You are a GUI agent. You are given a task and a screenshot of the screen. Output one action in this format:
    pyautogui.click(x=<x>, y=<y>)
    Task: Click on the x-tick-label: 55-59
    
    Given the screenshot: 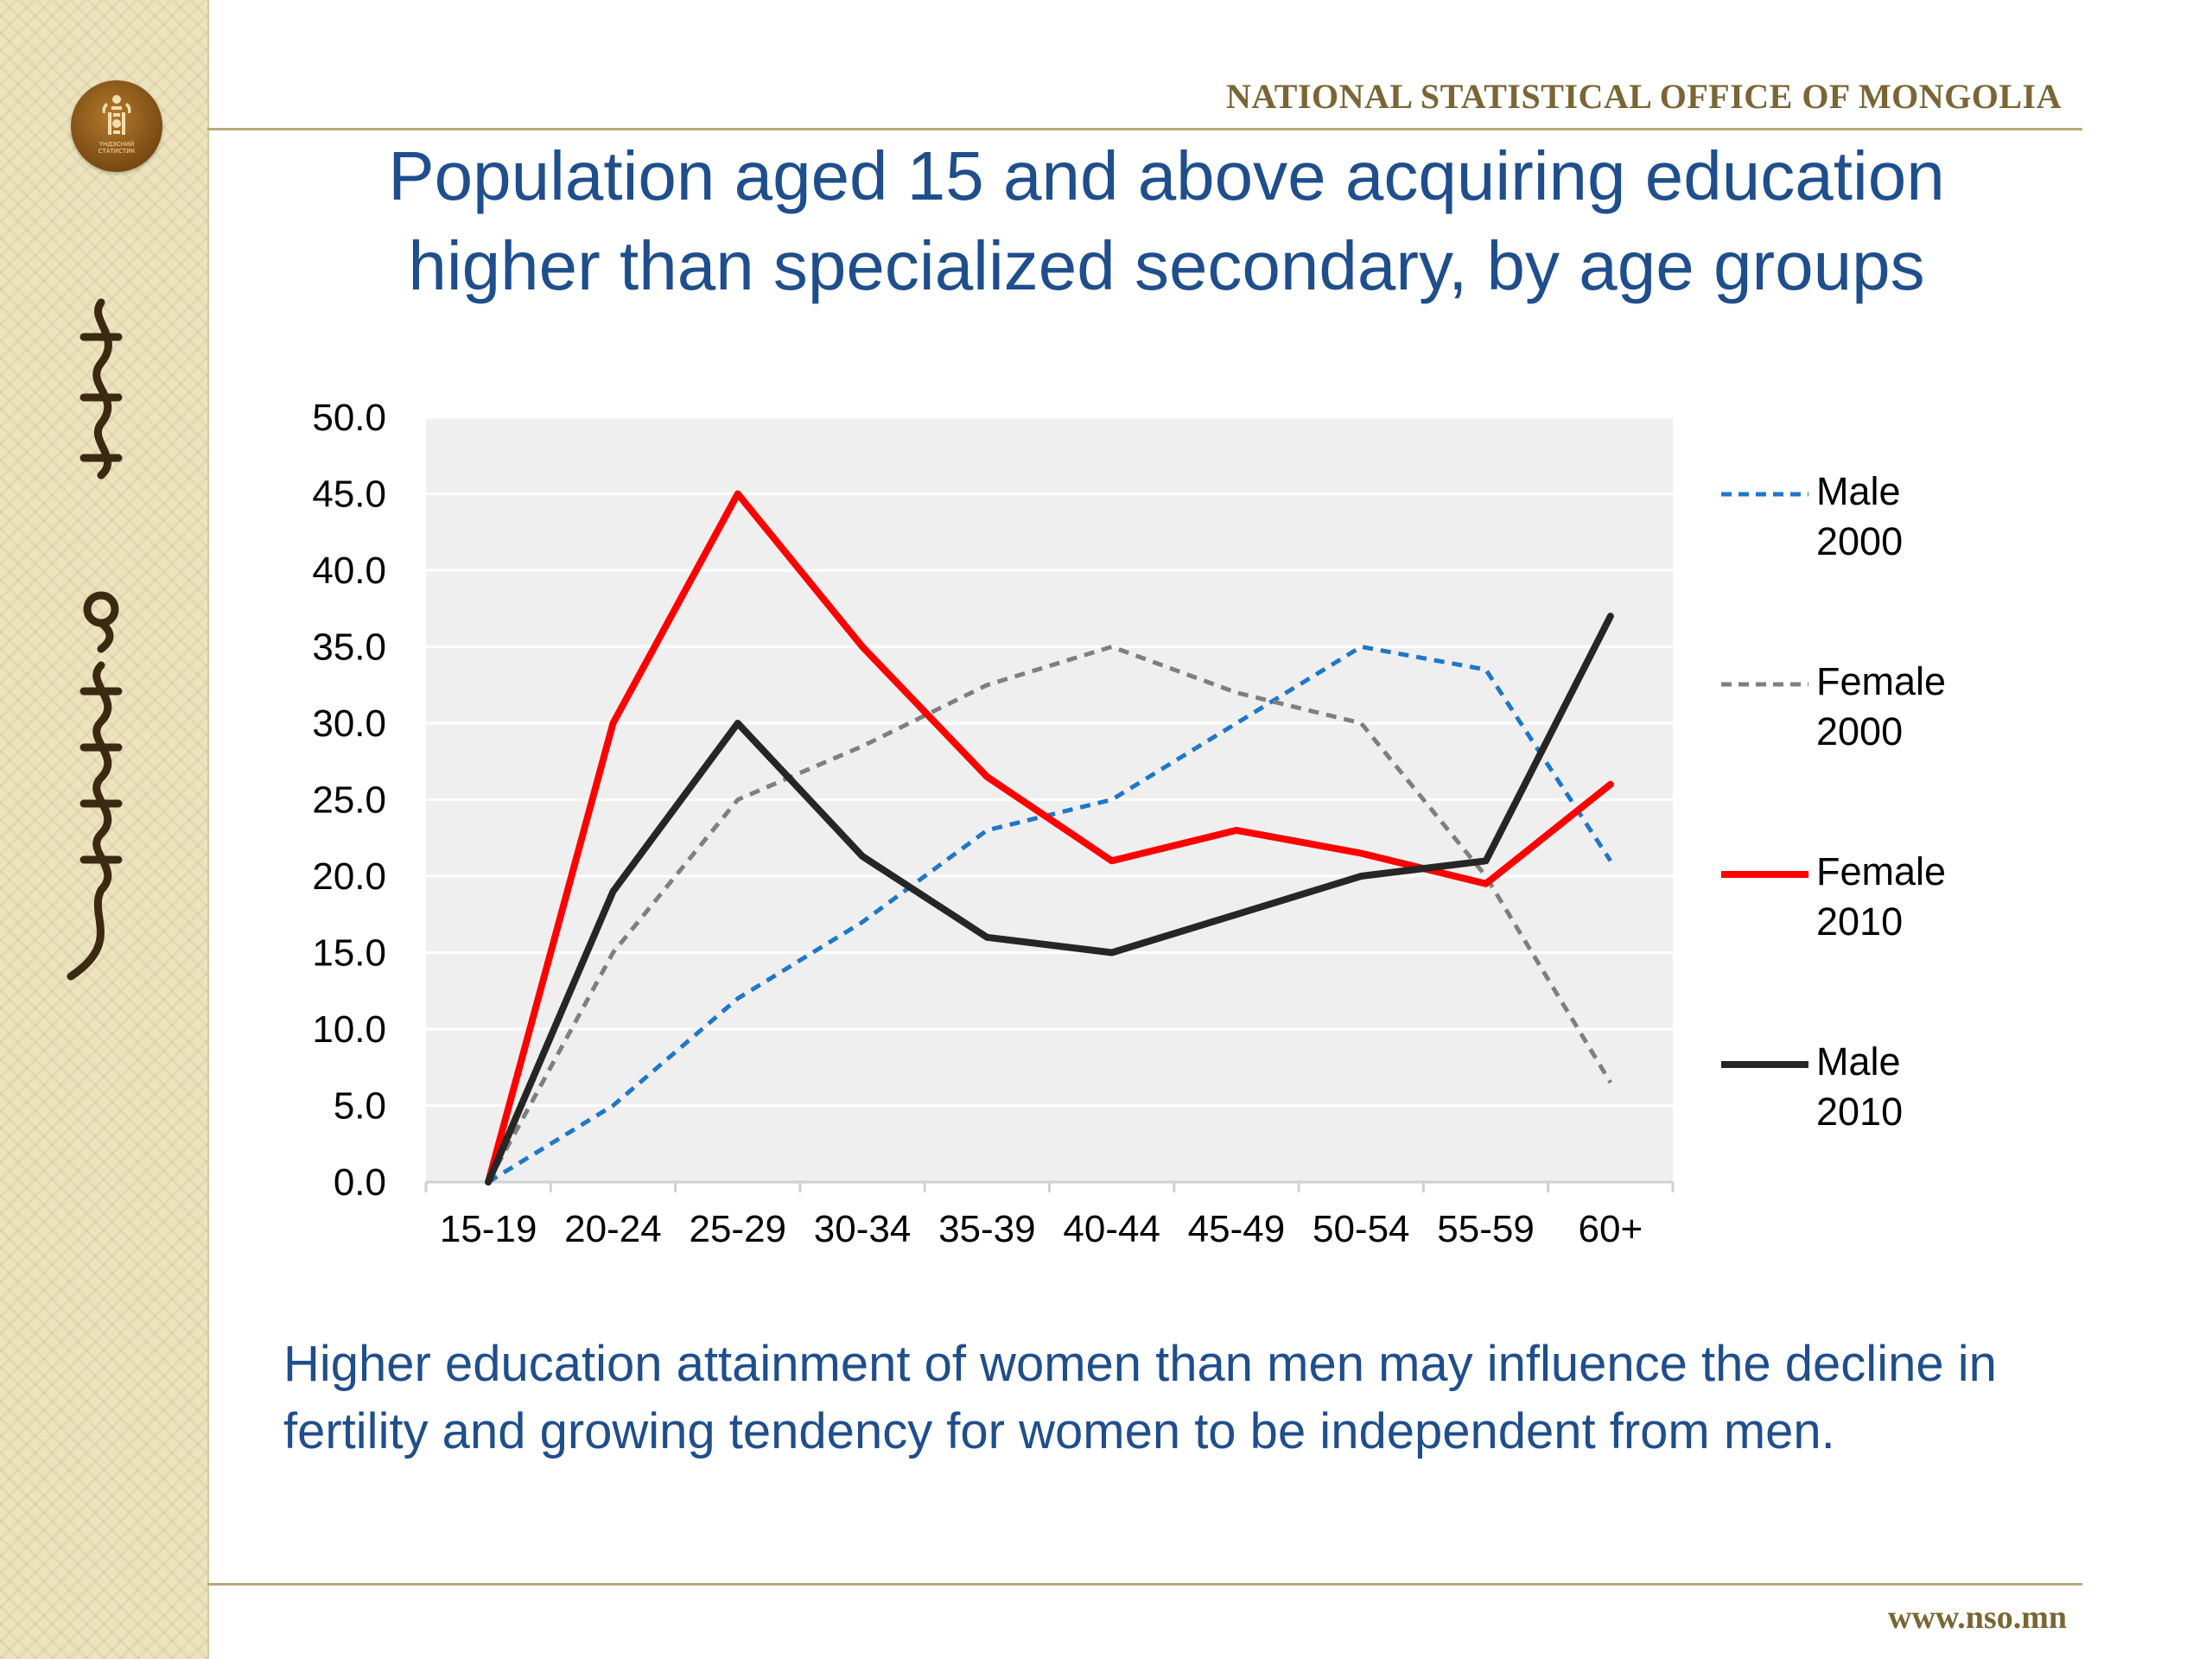 What is the action you would take?
    pyautogui.click(x=1486, y=1229)
    